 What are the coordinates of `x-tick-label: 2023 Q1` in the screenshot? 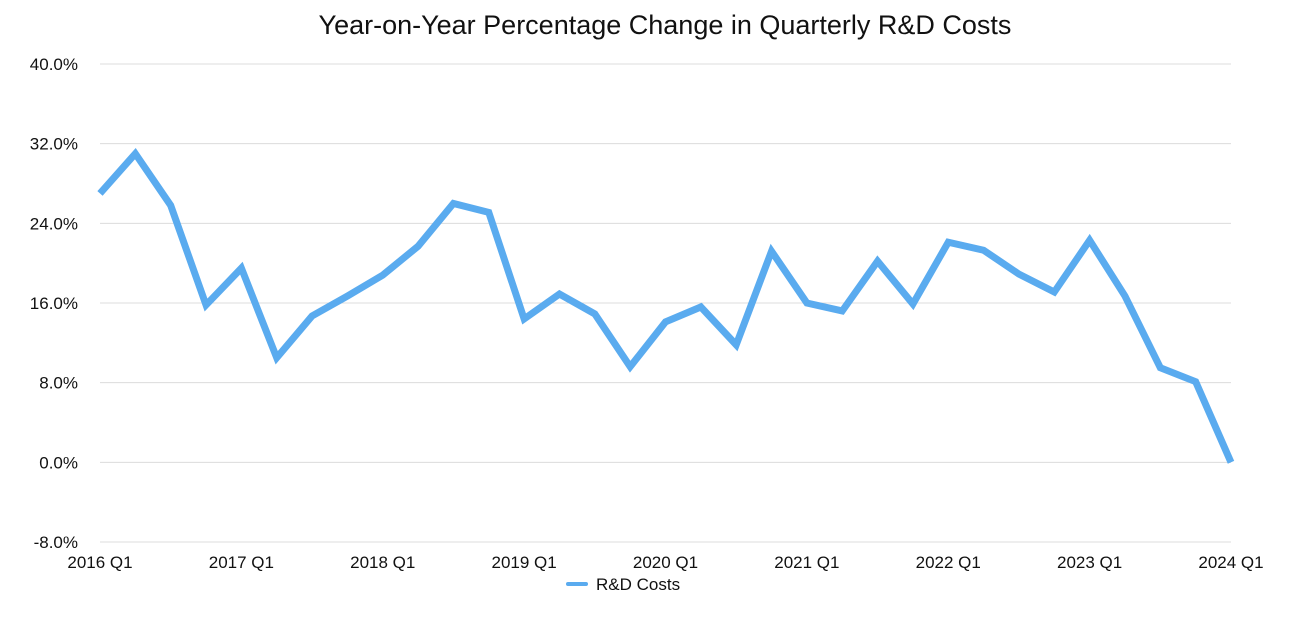 It's located at (1089, 562).